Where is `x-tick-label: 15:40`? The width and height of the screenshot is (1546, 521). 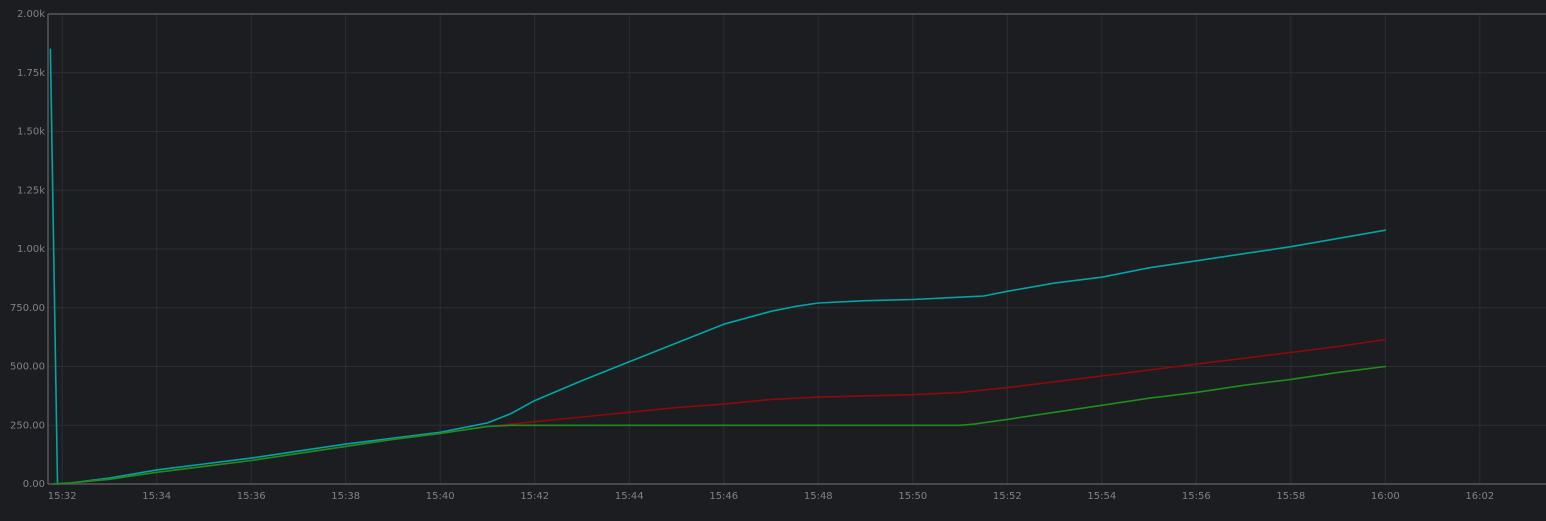 x-tick-label: 15:40 is located at coordinates (440, 496).